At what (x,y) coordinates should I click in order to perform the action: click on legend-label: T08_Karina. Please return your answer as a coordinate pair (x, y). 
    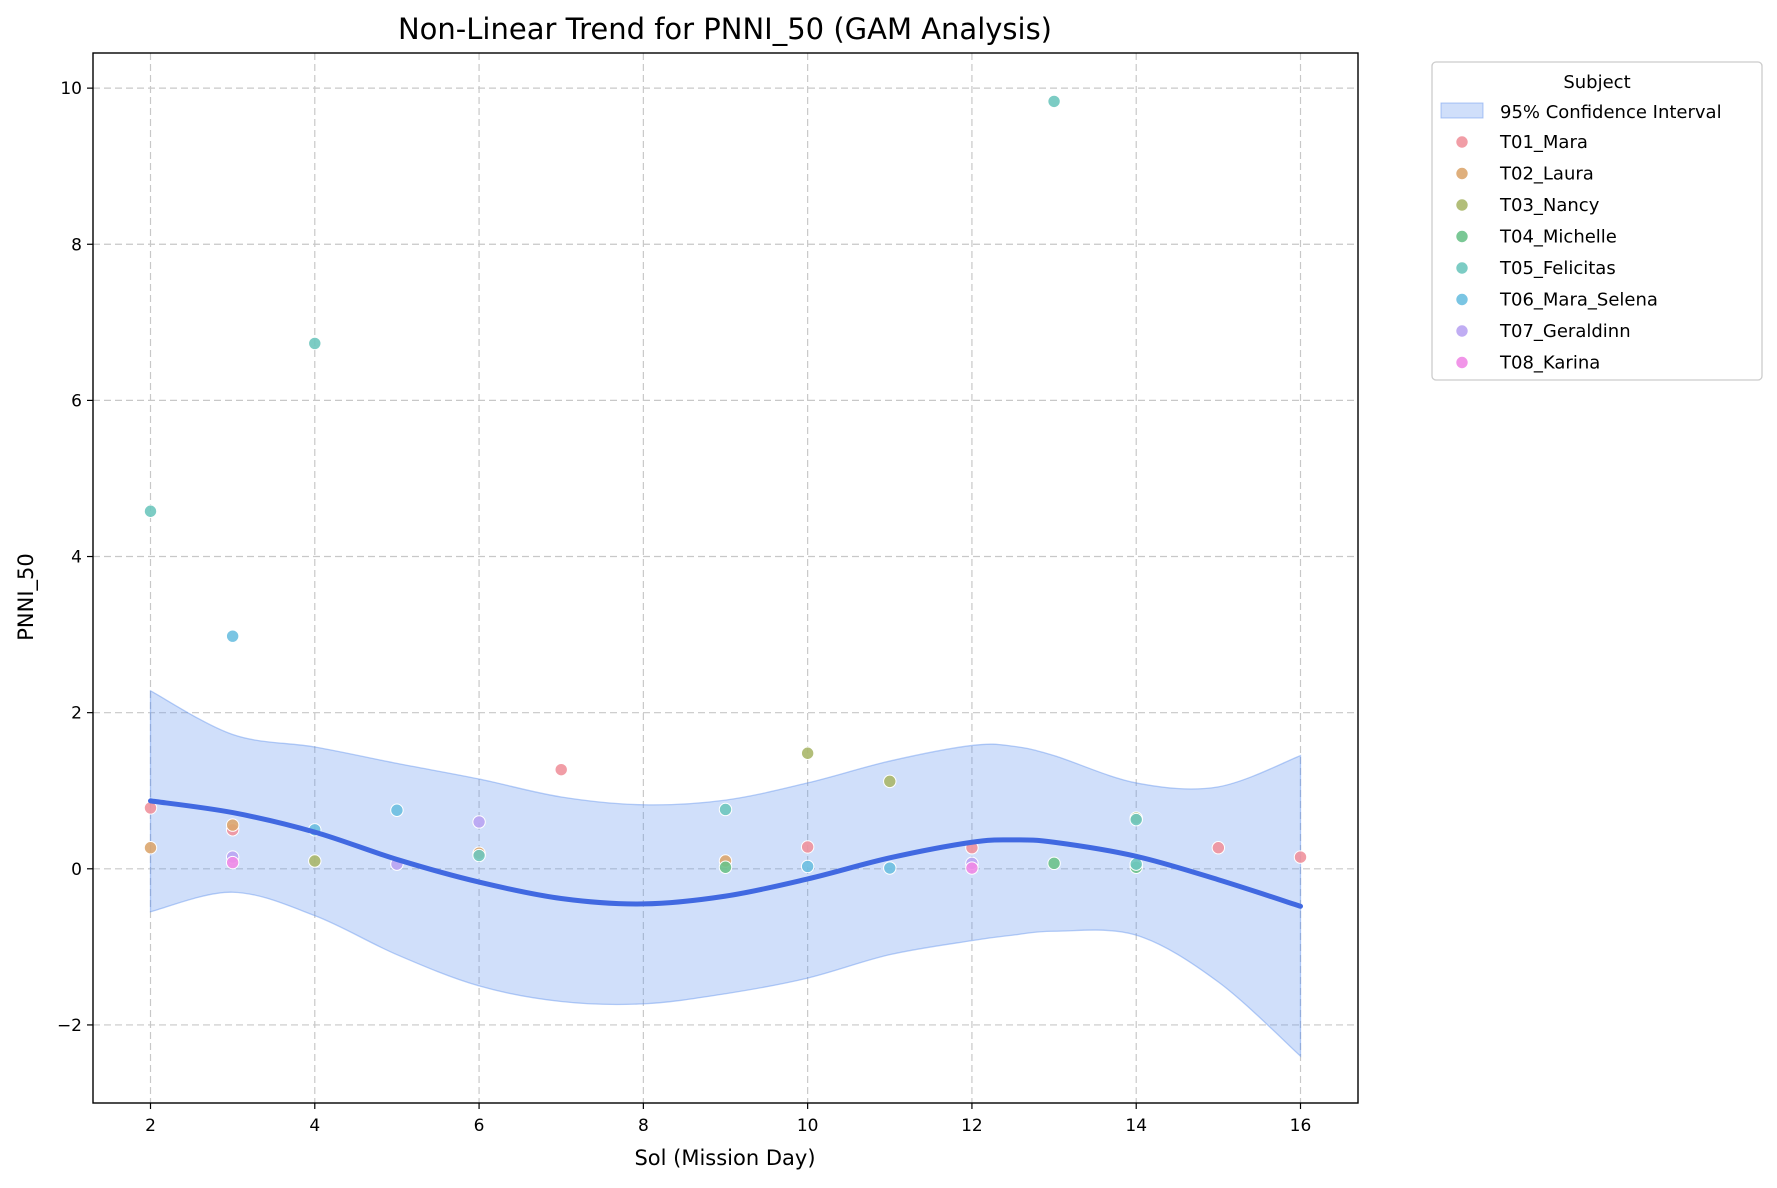
    Looking at the image, I should click on (1549, 363).